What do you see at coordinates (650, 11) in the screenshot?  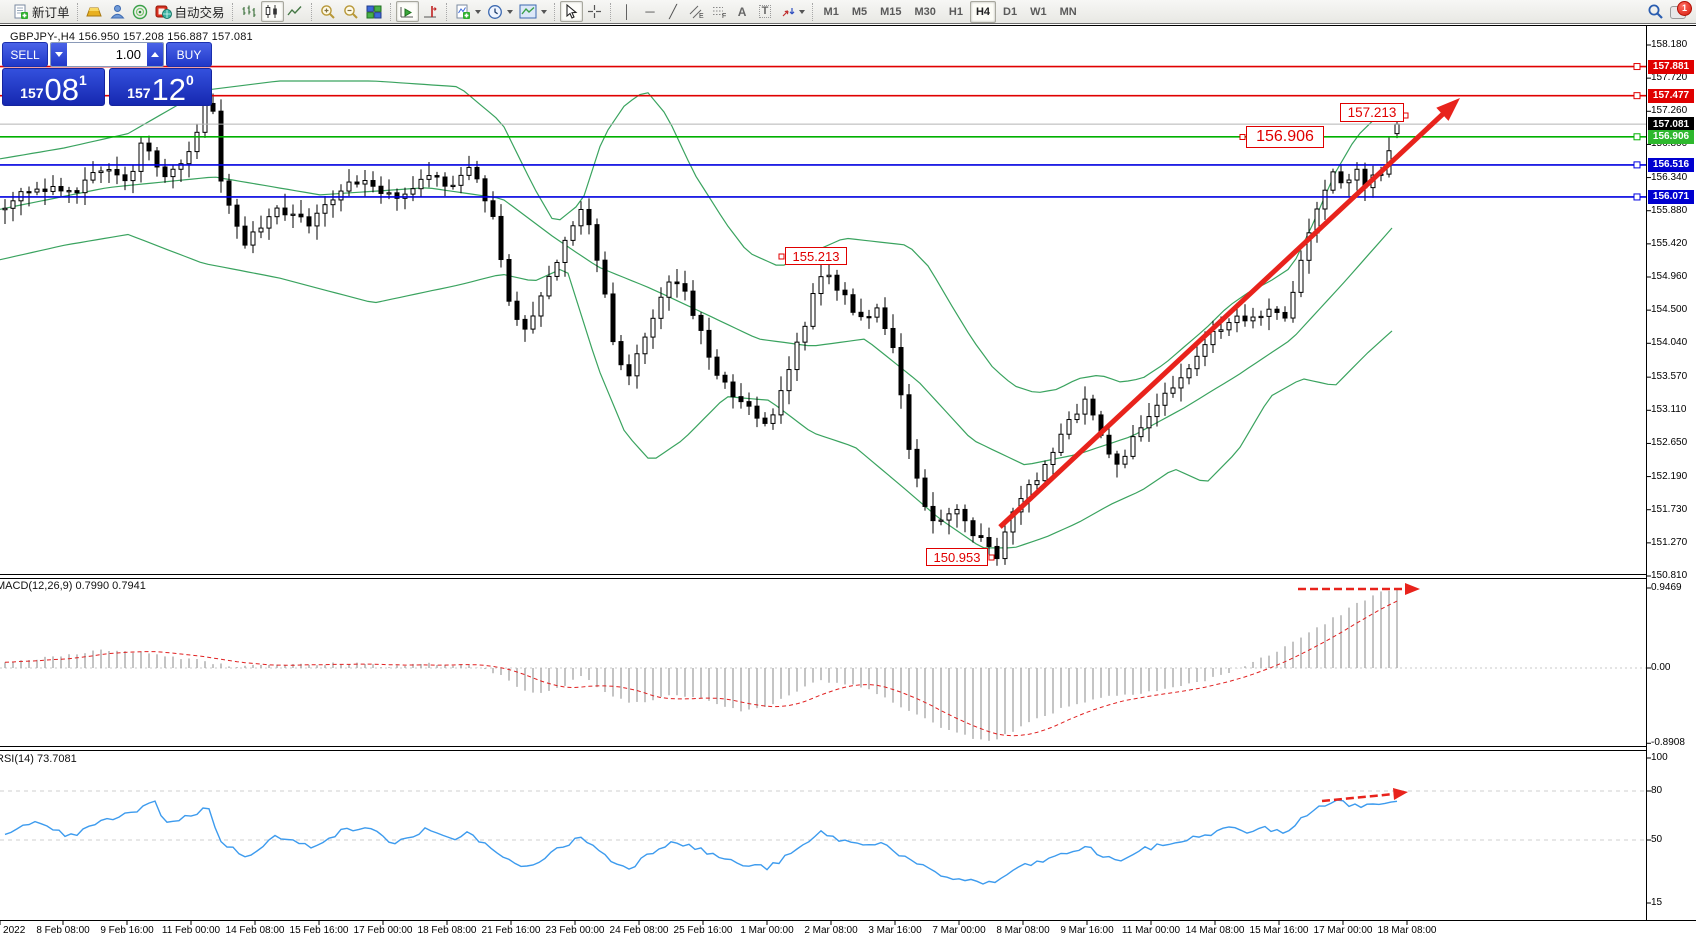 I see `horizontal-line-tool-button: ─` at bounding box center [650, 11].